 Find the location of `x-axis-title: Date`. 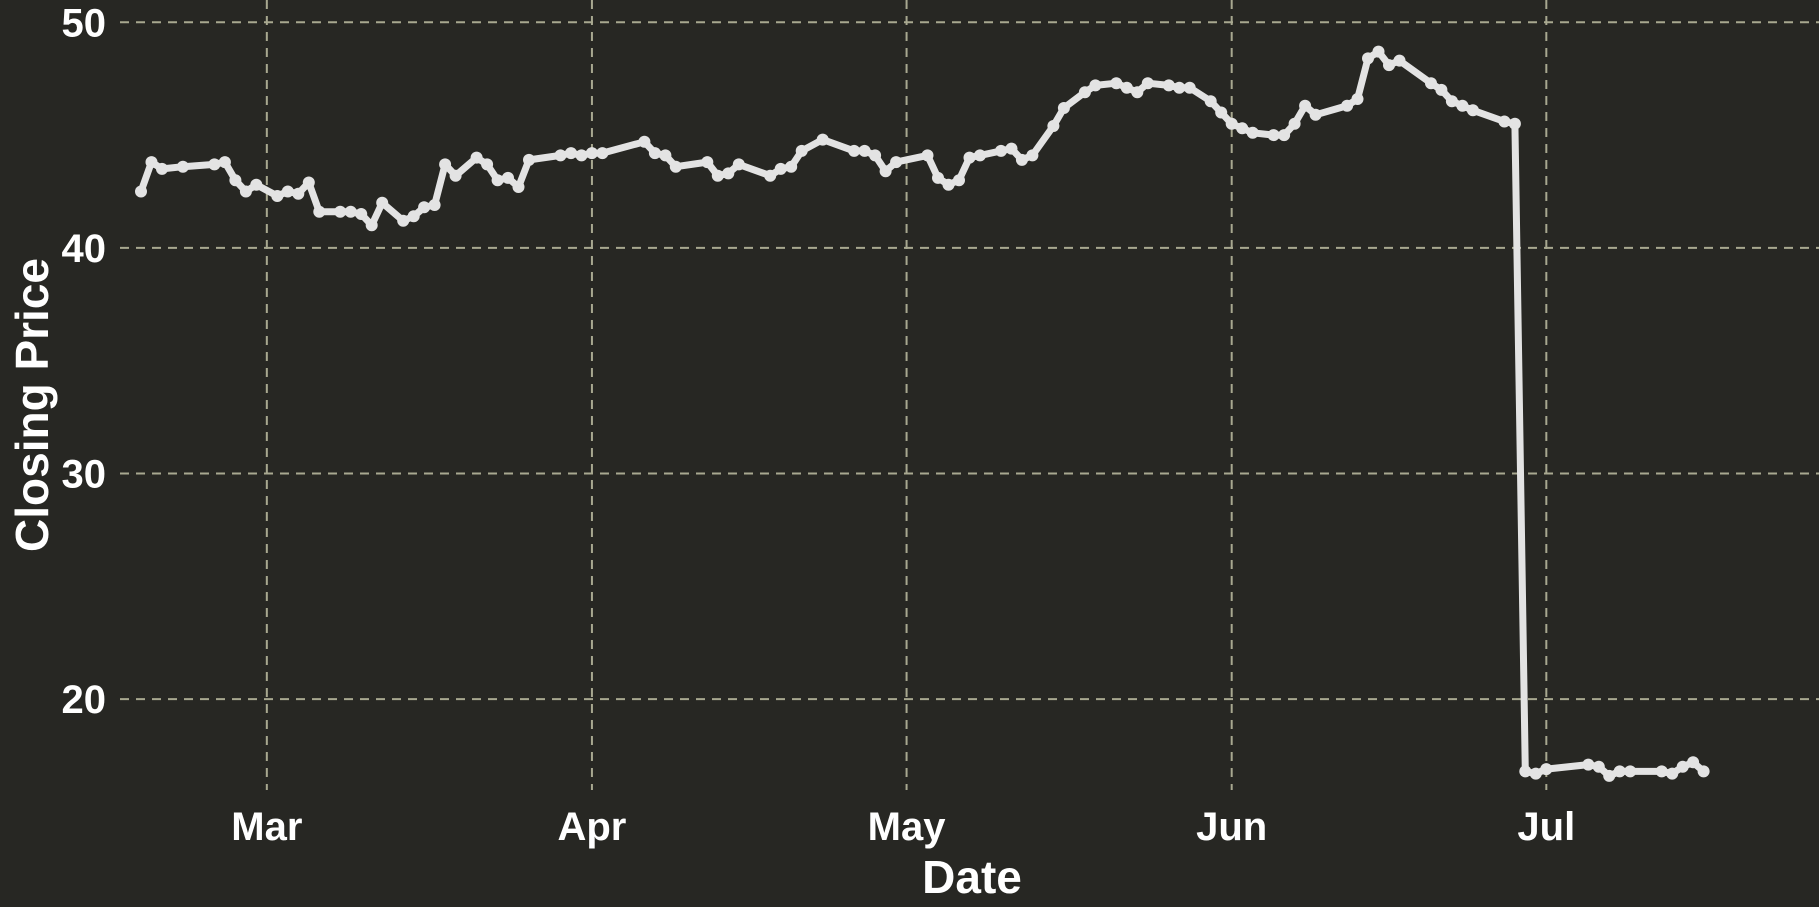

x-axis-title: Date is located at coordinates (972, 877).